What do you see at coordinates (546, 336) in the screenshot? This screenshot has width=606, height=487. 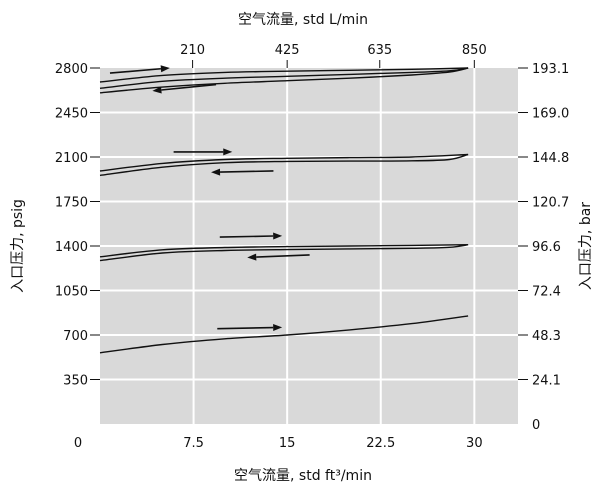 I see `y-tick-label-right-2: 48.3` at bounding box center [546, 336].